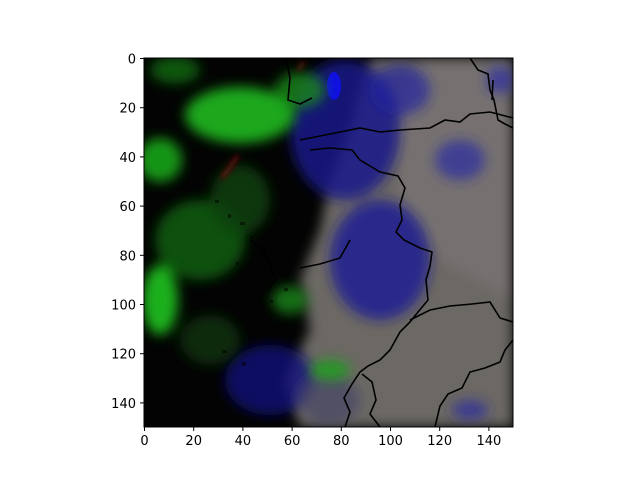 This screenshot has width=640, height=480. What do you see at coordinates (127, 158) in the screenshot?
I see `y-tick-label: 40` at bounding box center [127, 158].